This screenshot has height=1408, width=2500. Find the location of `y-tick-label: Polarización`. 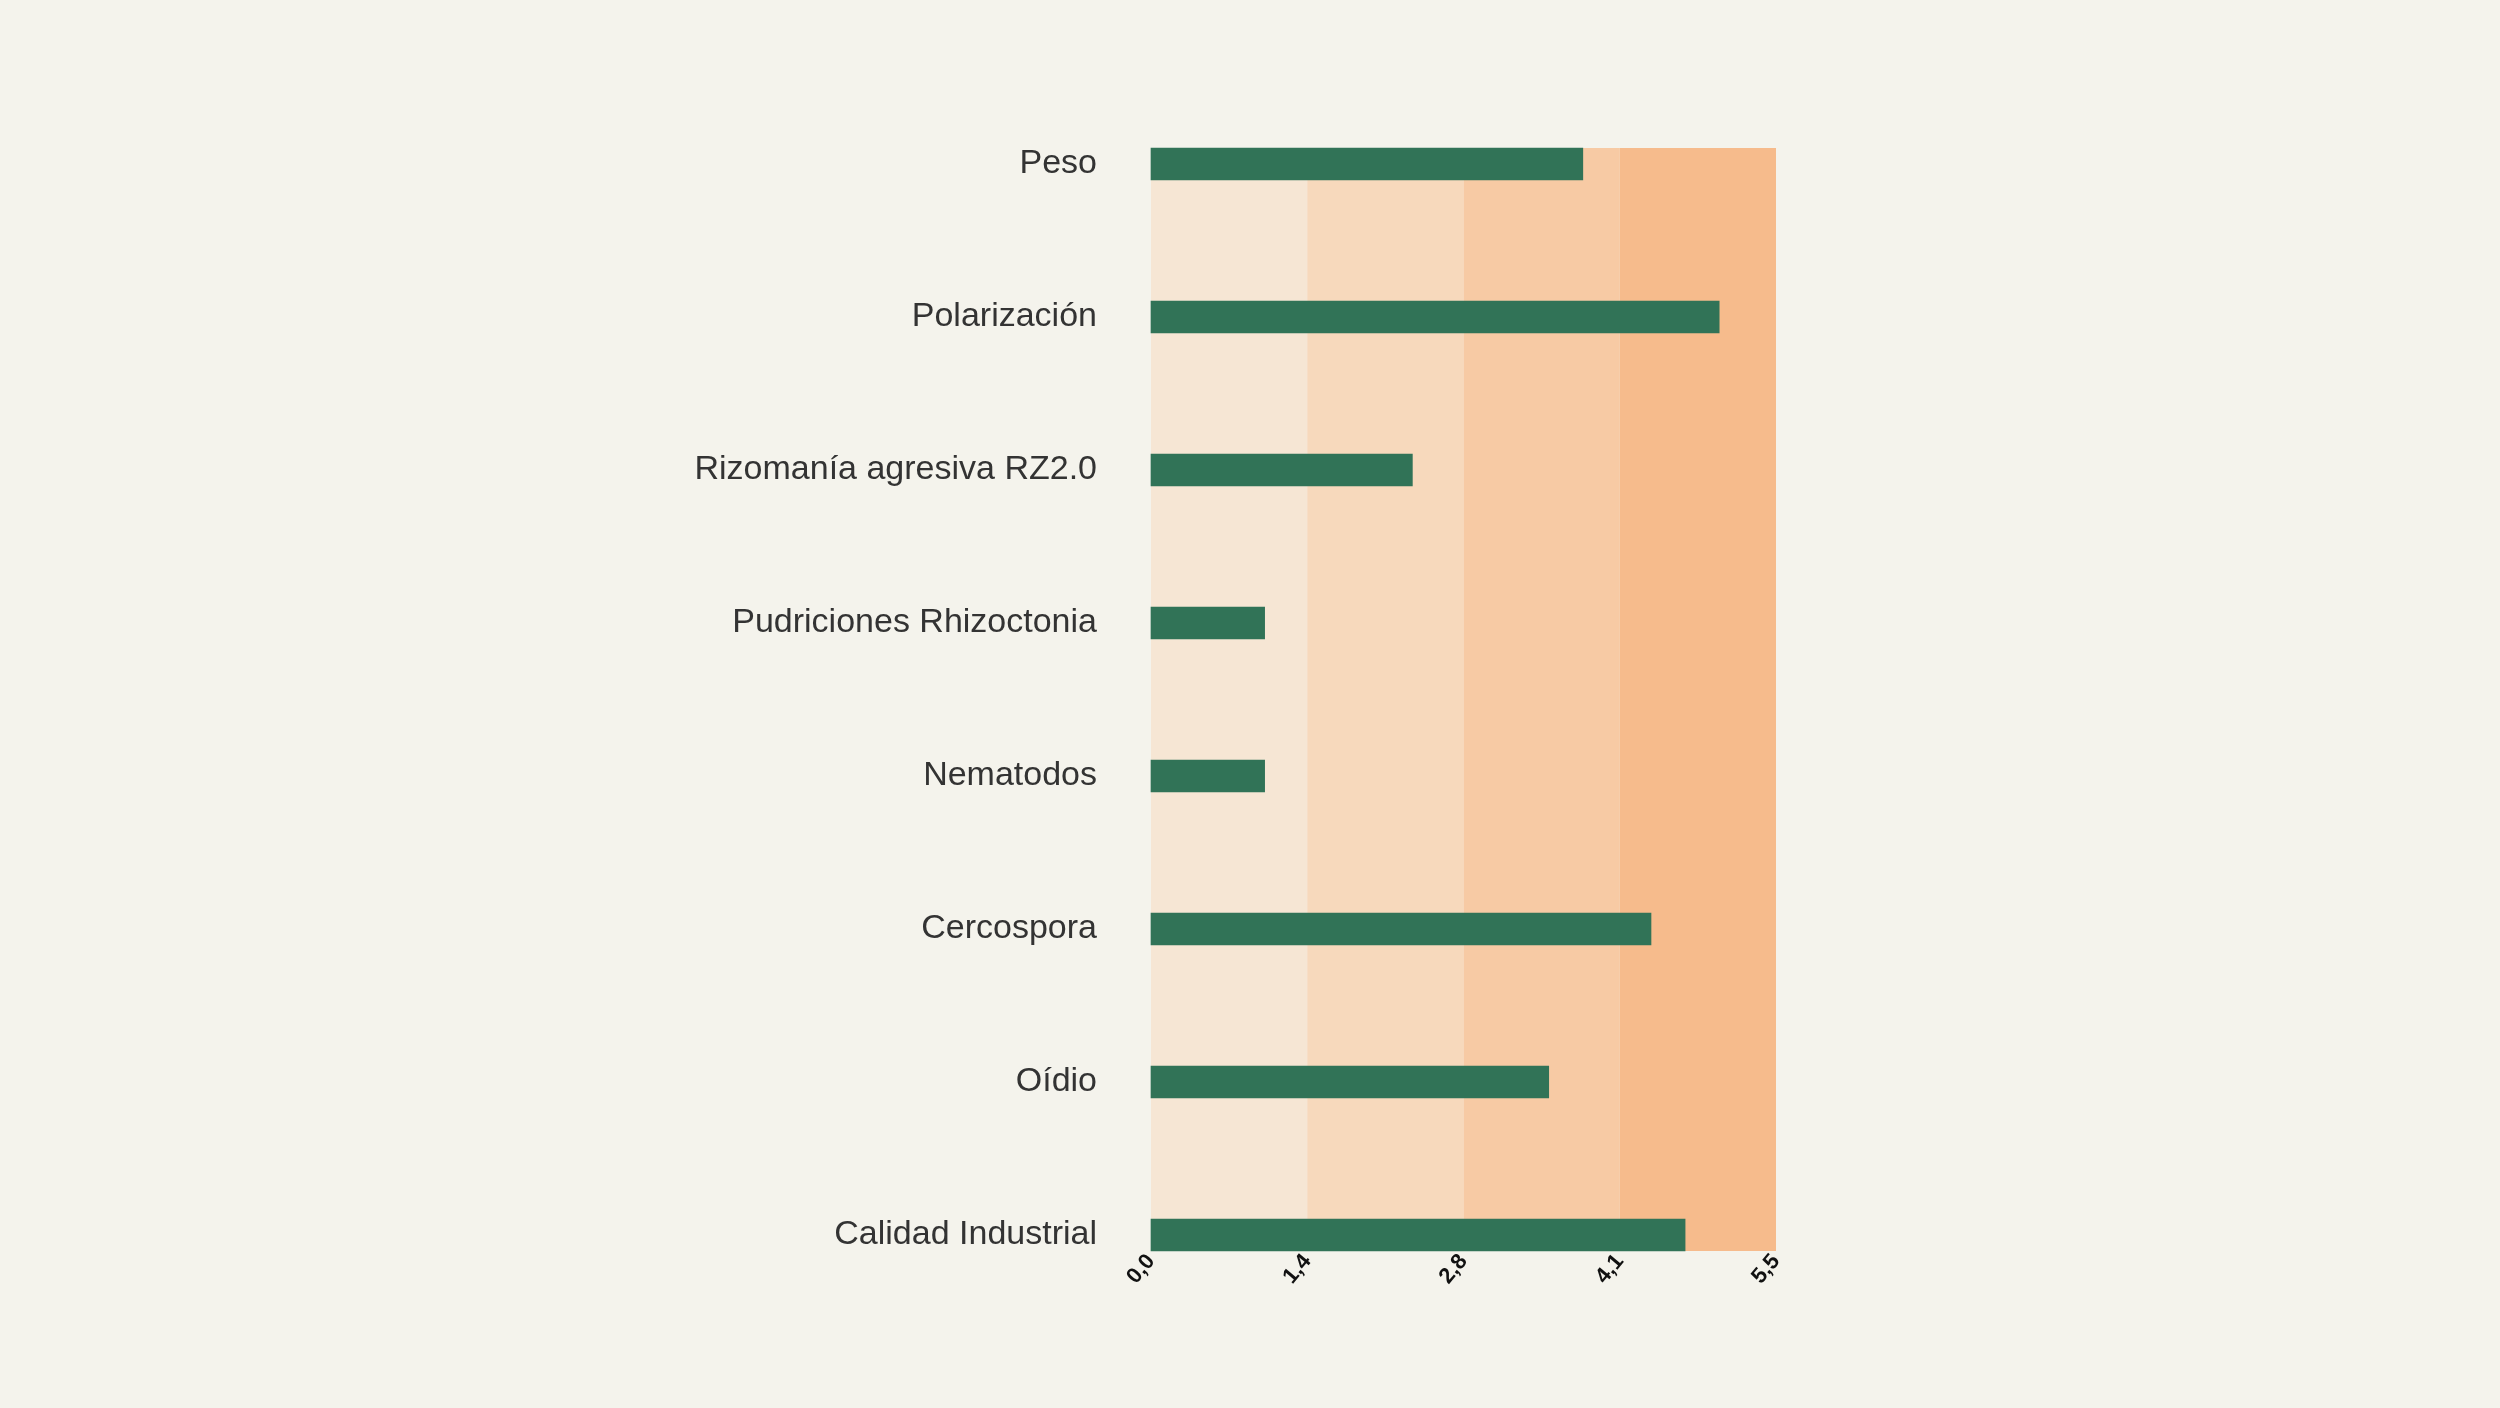

y-tick-label: Polarización is located at coordinates (1004, 314).